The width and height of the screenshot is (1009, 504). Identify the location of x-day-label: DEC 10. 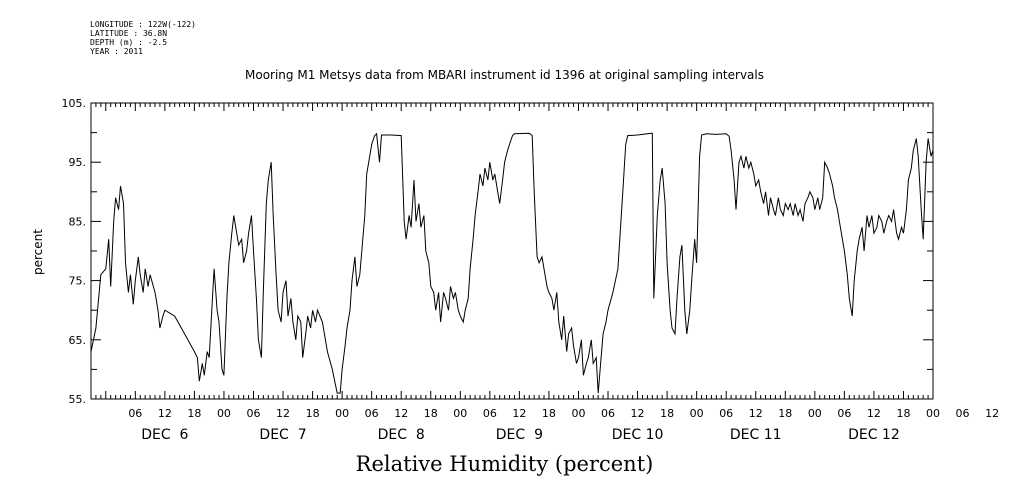
(638, 435).